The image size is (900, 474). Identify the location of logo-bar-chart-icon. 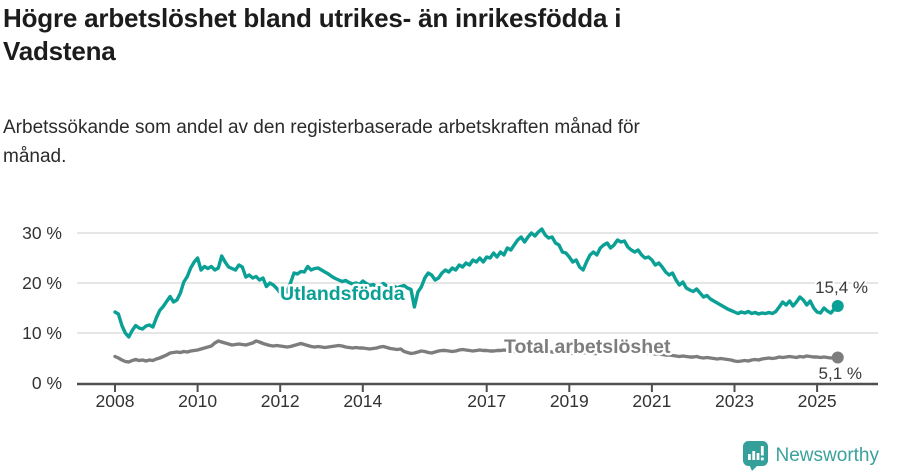
(755, 453).